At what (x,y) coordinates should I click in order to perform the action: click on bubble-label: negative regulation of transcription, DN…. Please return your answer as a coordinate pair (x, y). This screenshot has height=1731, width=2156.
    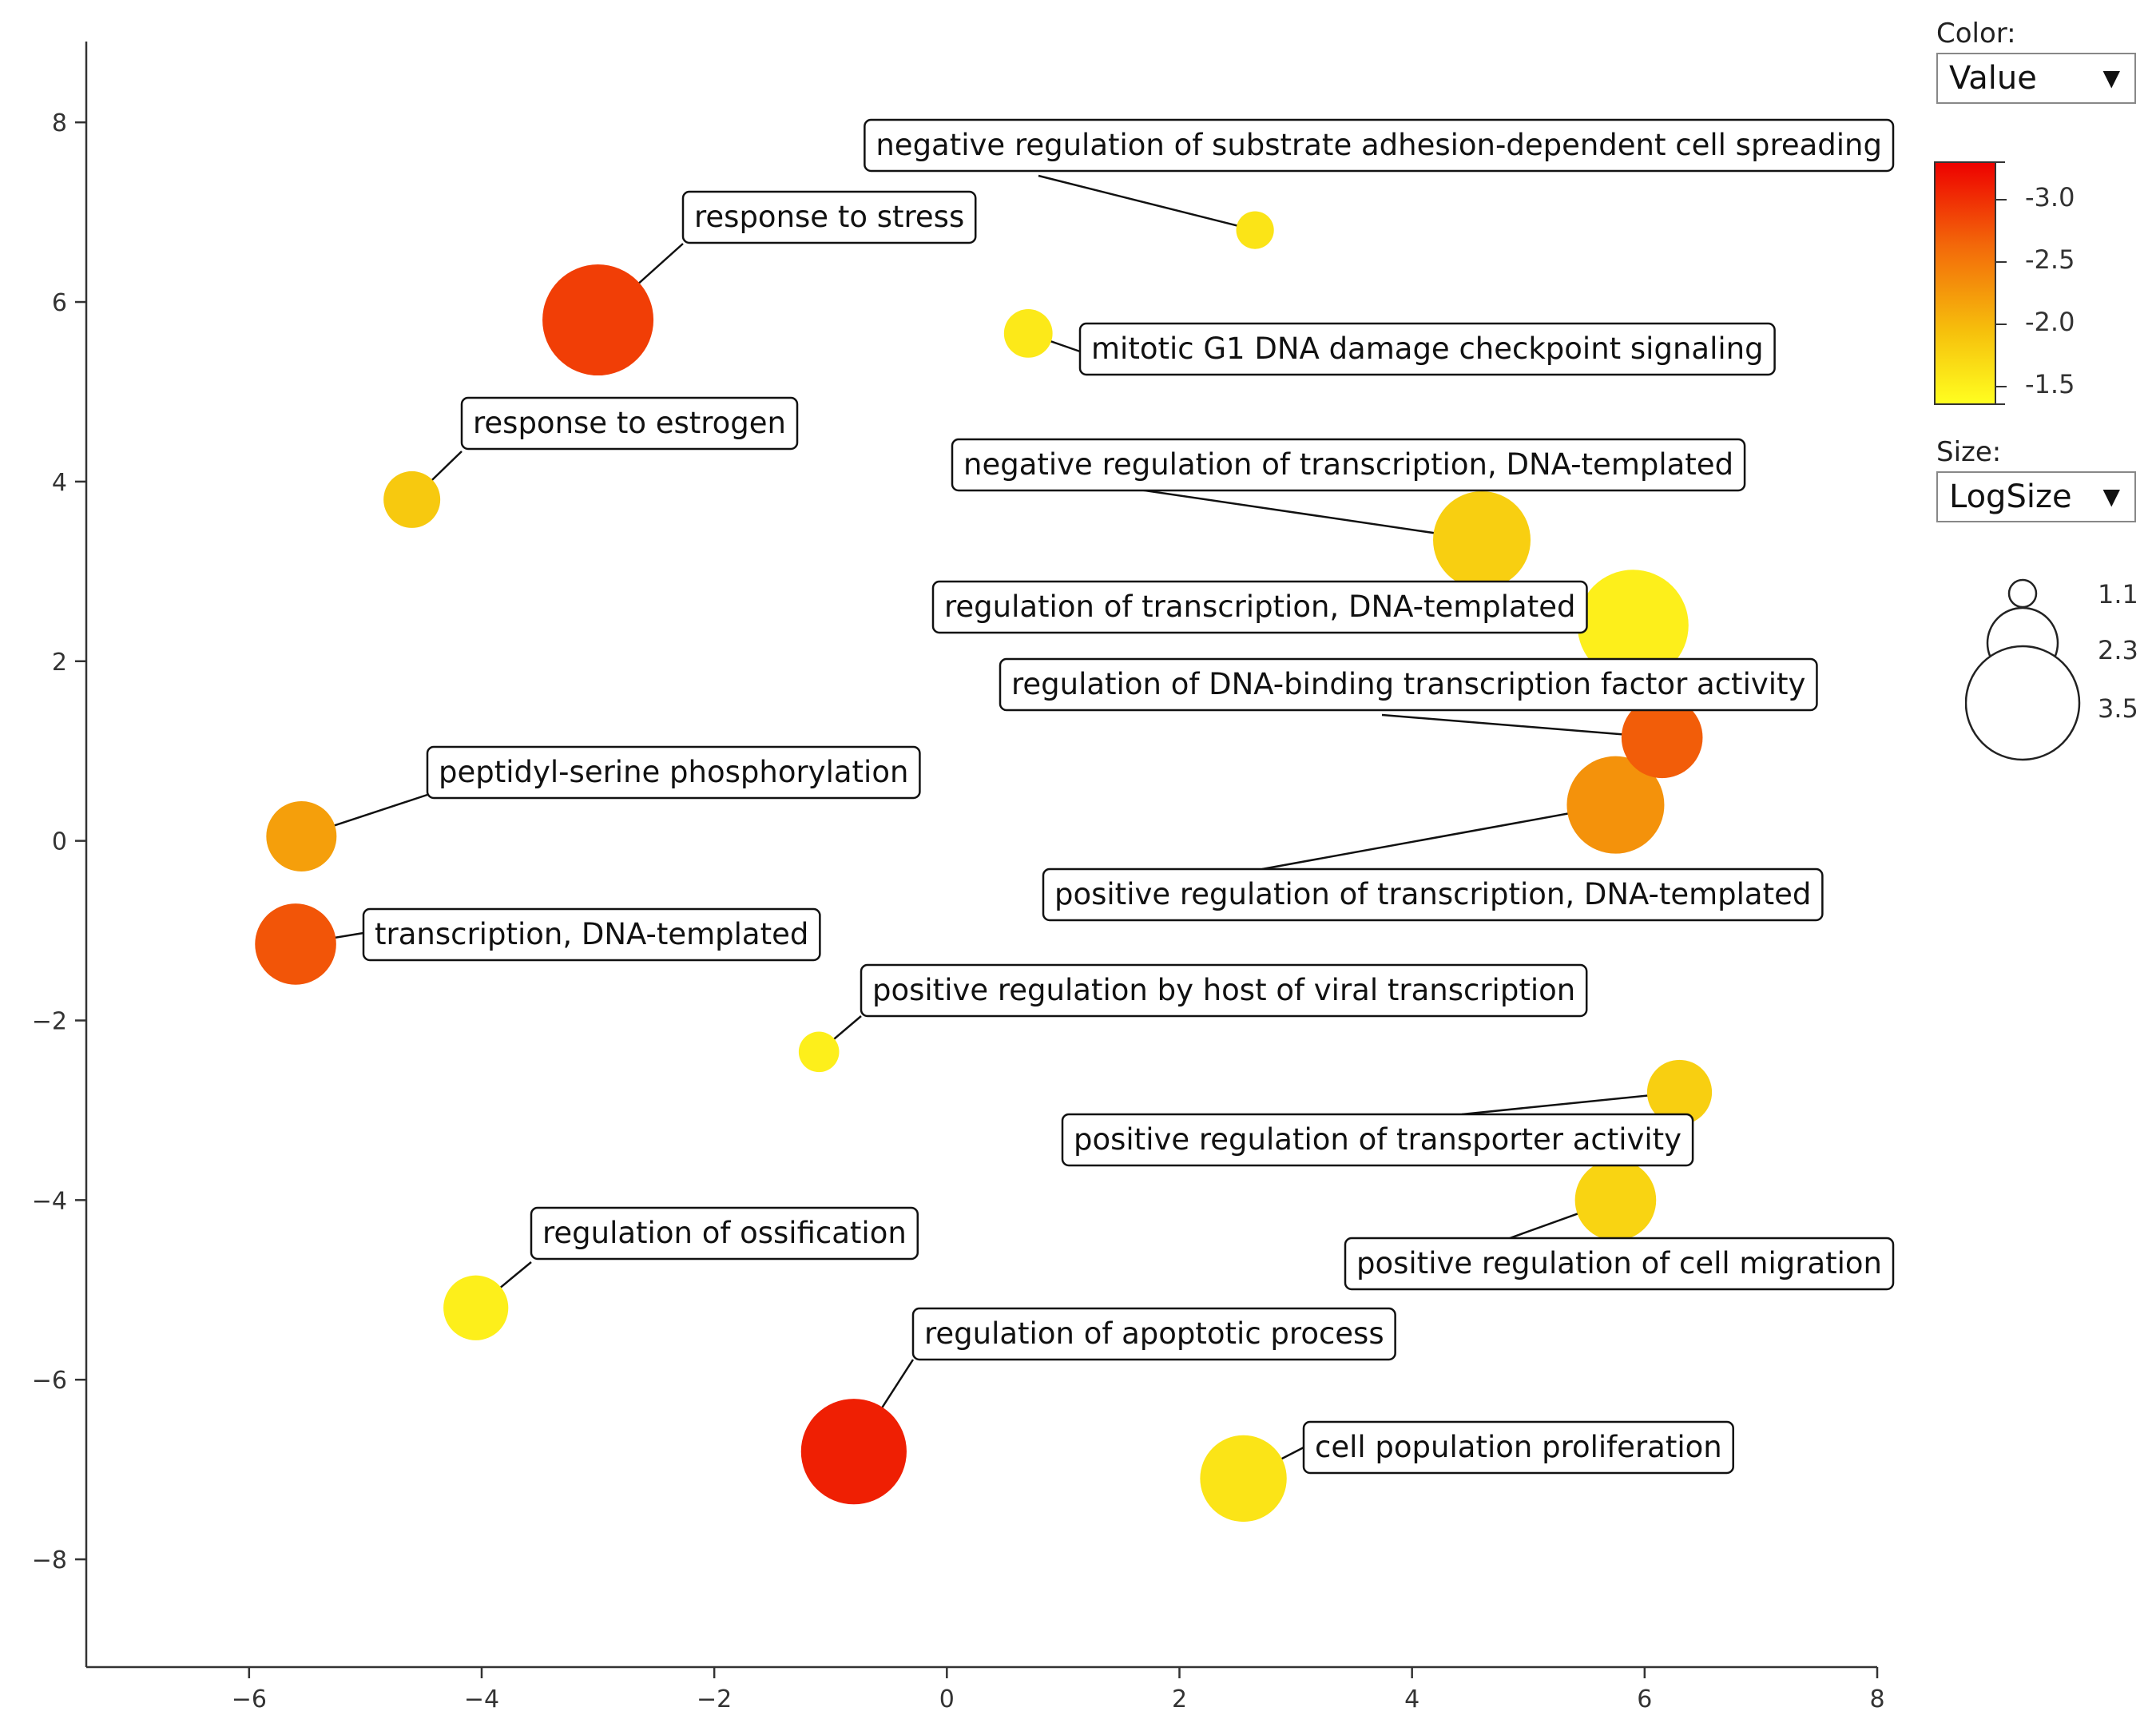
    Looking at the image, I should click on (1348, 465).